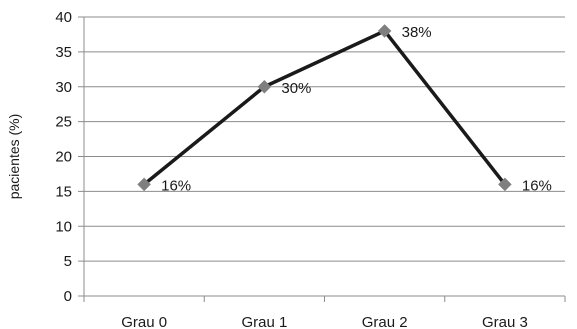 The image size is (577, 329). Describe the element at coordinates (324, 321) in the screenshot. I see `x-tick-labels: Grau 0 Grau 1 Grau 2 Grau 3` at that location.